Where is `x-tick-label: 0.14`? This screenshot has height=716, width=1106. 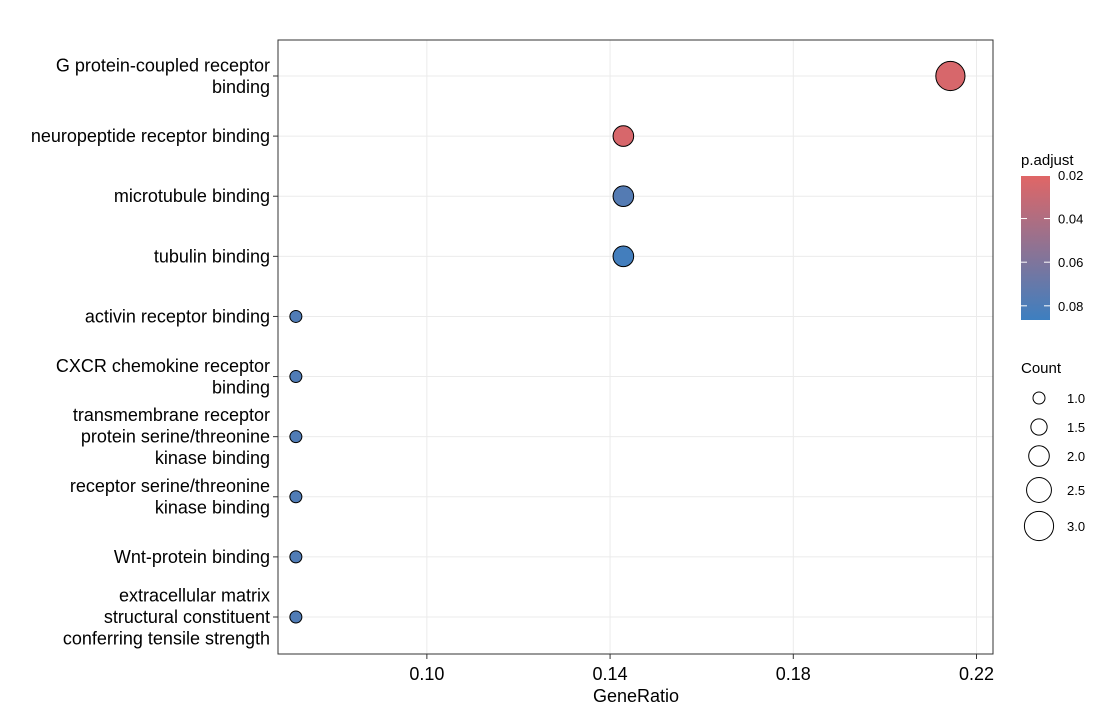 x-tick-label: 0.14 is located at coordinates (610, 674).